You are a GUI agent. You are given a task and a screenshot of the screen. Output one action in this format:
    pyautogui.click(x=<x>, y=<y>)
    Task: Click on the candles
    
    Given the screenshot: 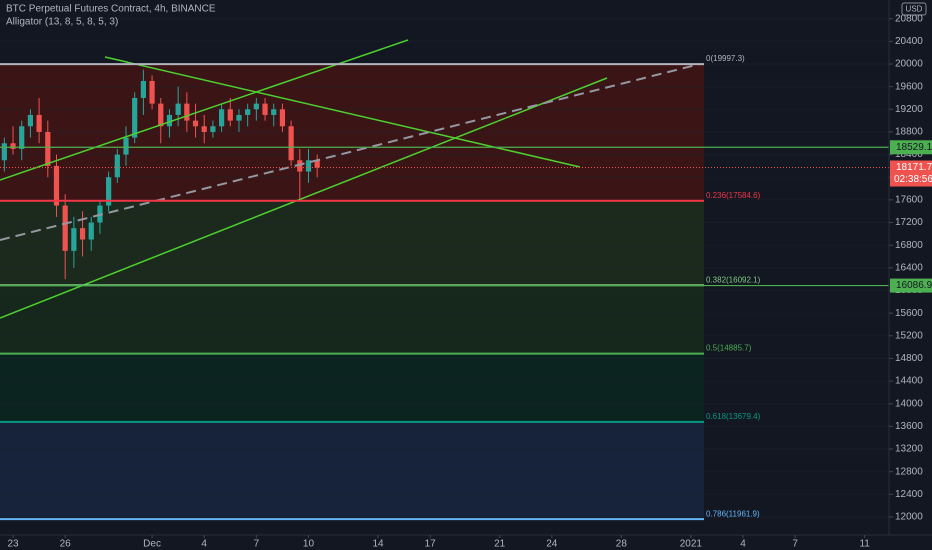 What is the action you would take?
    pyautogui.click(x=160, y=174)
    